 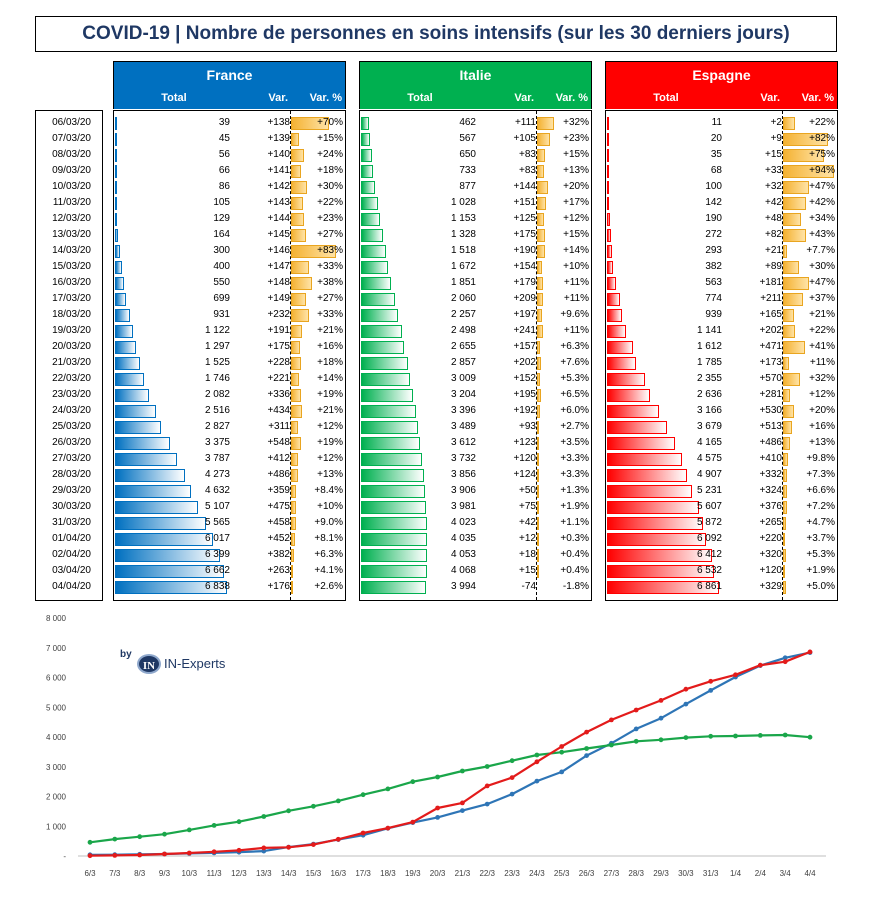 I want to click on table-row: 190 +48 +34%, so click(x=721, y=219).